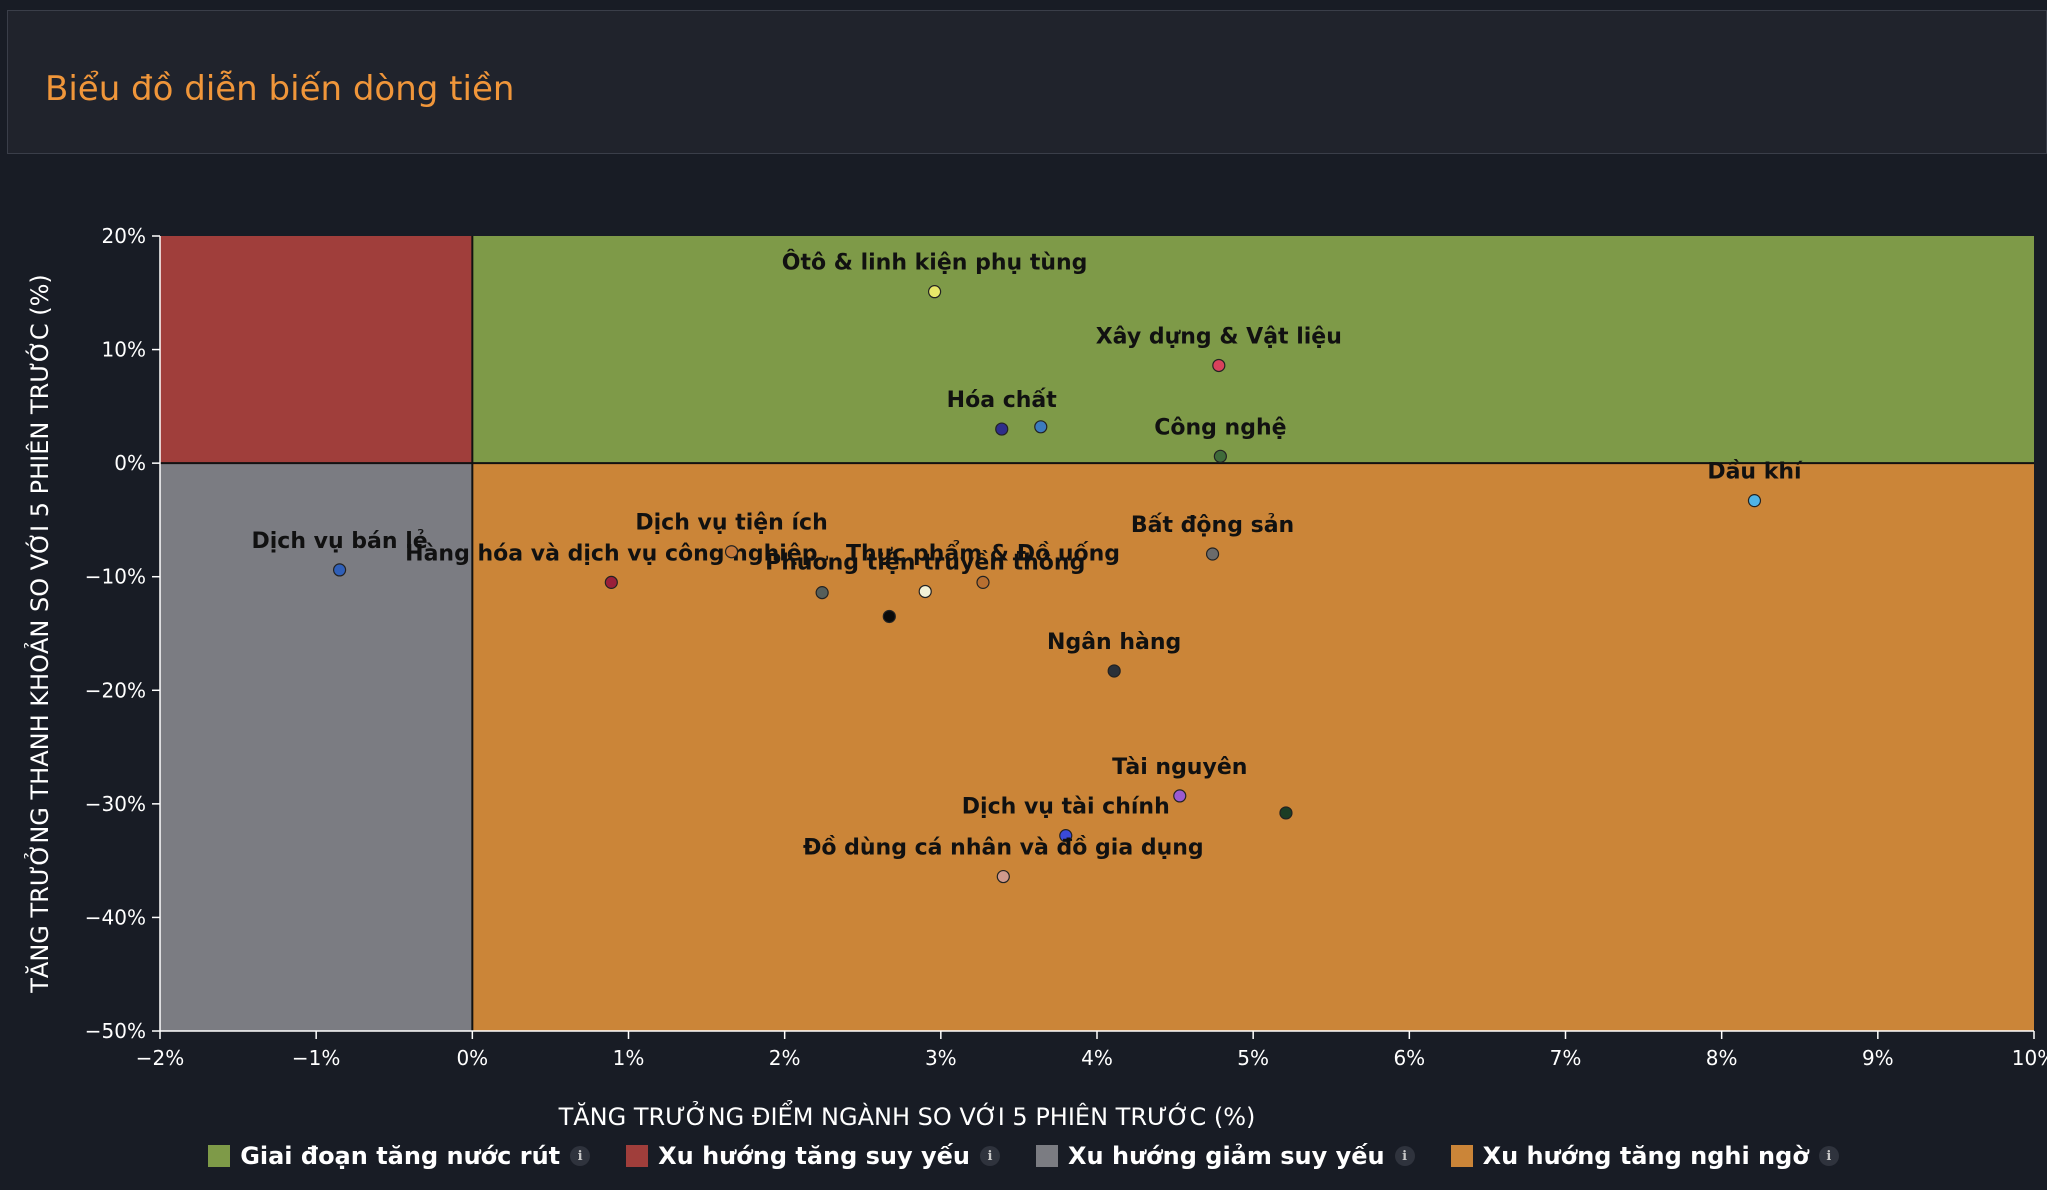  What do you see at coordinates (1114, 642) in the screenshot?
I see `data-label: Ngân hàng` at bounding box center [1114, 642].